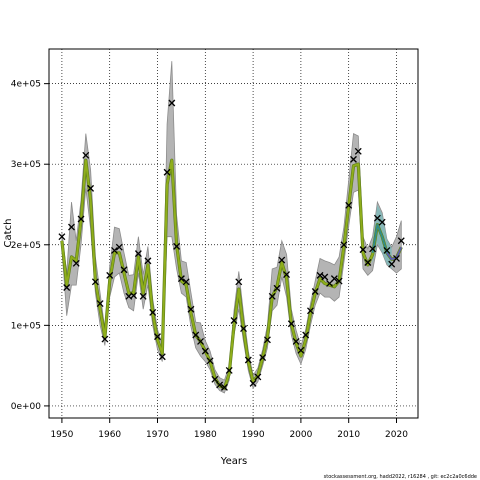 Image resolution: width=480 pixels, height=480 pixels. I want to click on x-tick-label: 2000, so click(300, 435).